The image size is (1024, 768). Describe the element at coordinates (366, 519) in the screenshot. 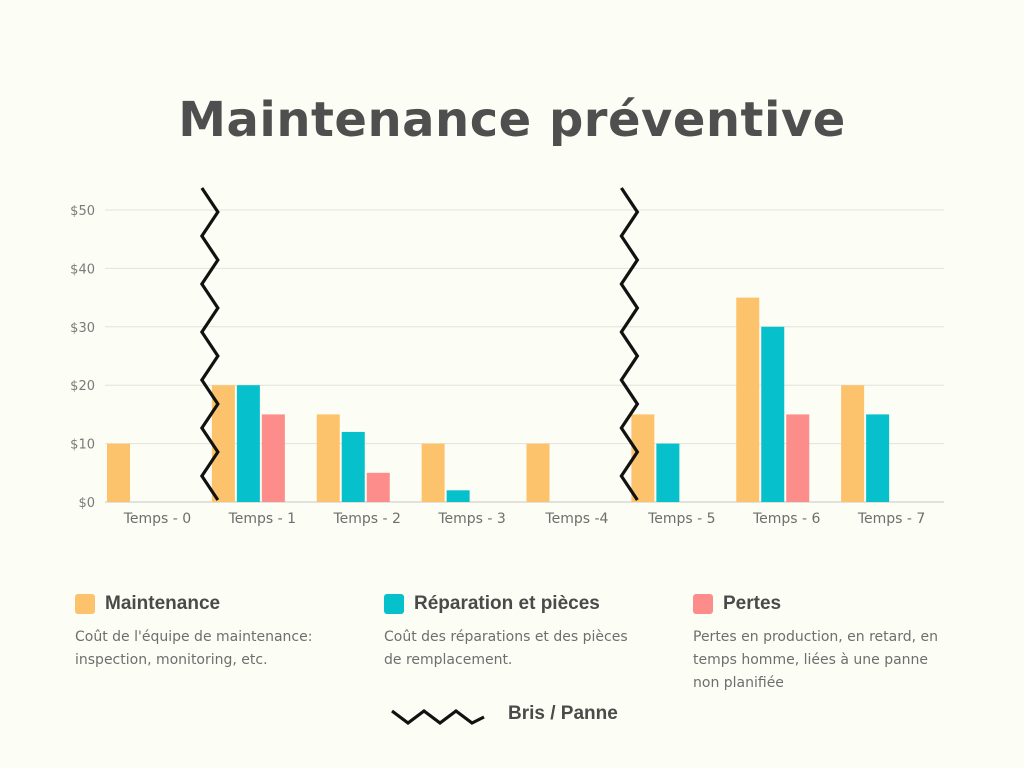

I see `x-tick-label: Temps - 2` at that location.